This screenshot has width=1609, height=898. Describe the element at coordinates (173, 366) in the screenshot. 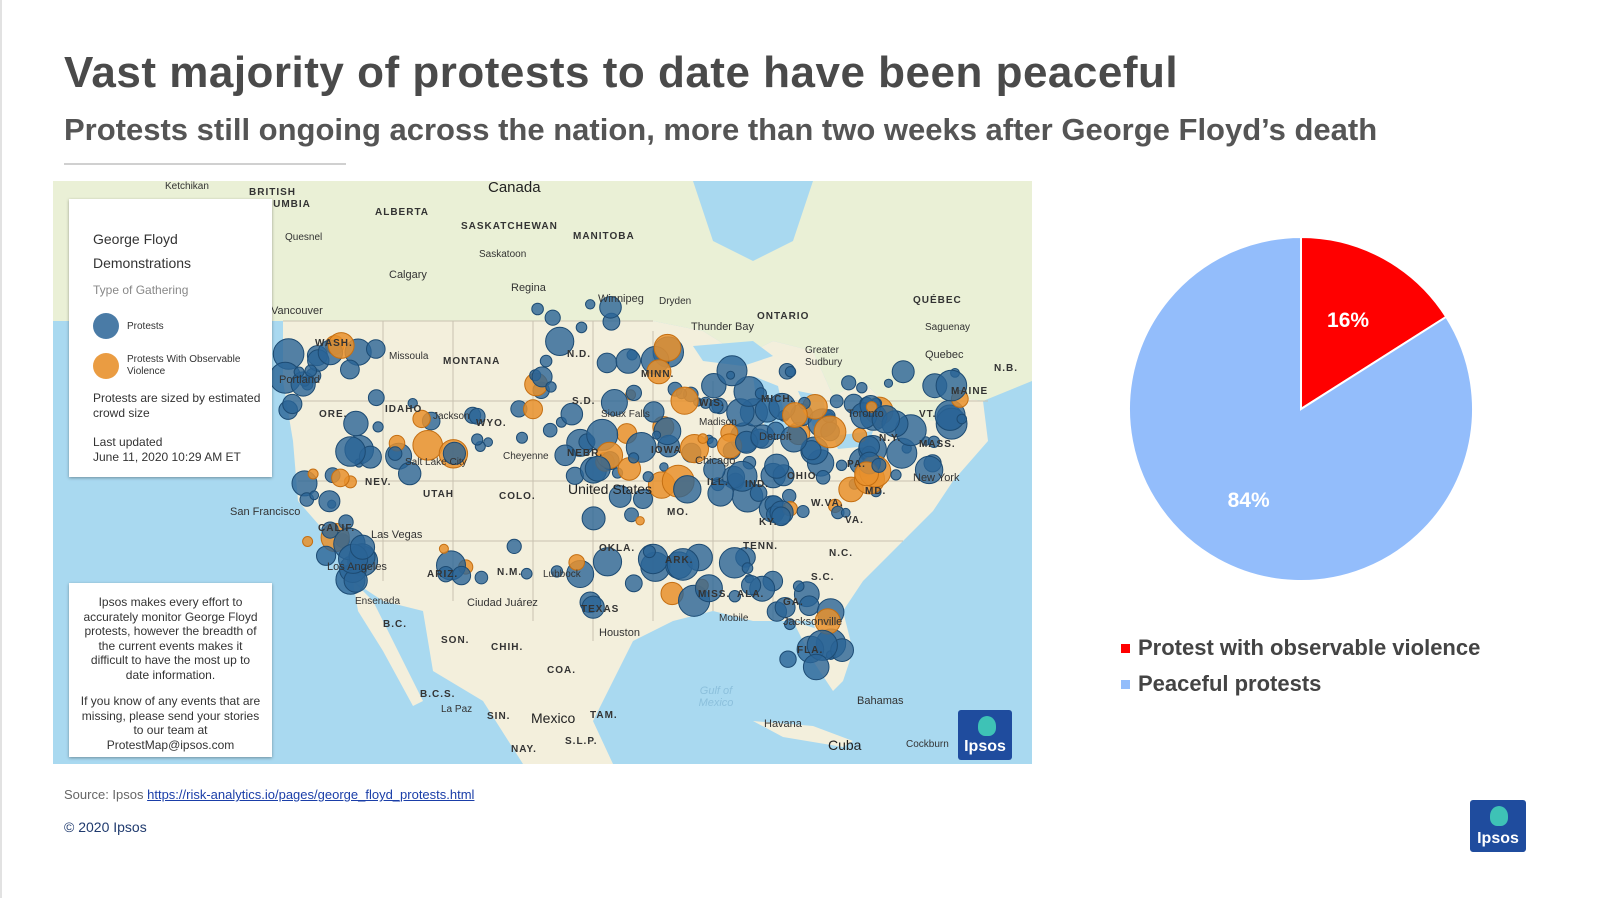

I see `legend-row-violence: Protests With Observable Violence` at that location.